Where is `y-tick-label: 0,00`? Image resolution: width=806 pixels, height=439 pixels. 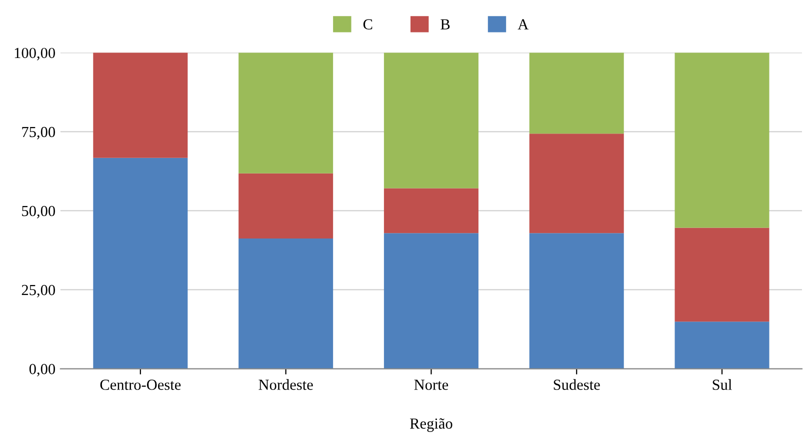
y-tick-label: 0,00 is located at coordinates (42, 370).